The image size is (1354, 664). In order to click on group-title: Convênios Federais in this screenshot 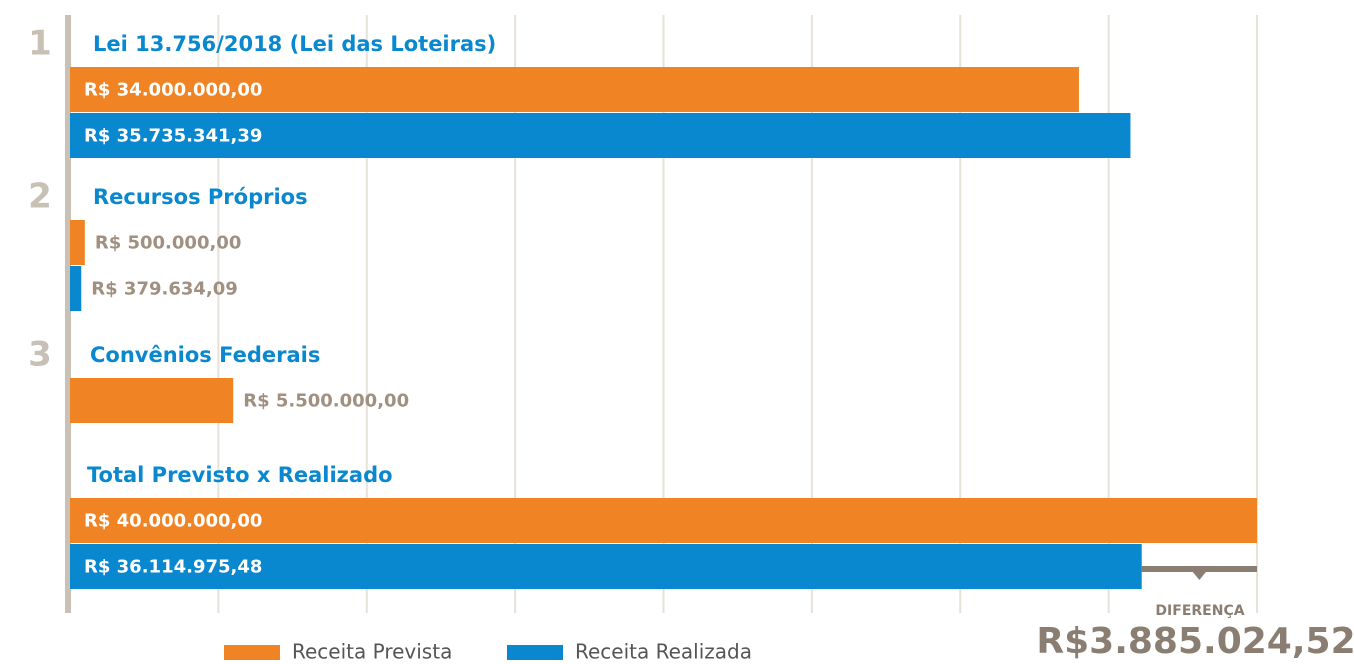, I will do `click(205, 355)`.